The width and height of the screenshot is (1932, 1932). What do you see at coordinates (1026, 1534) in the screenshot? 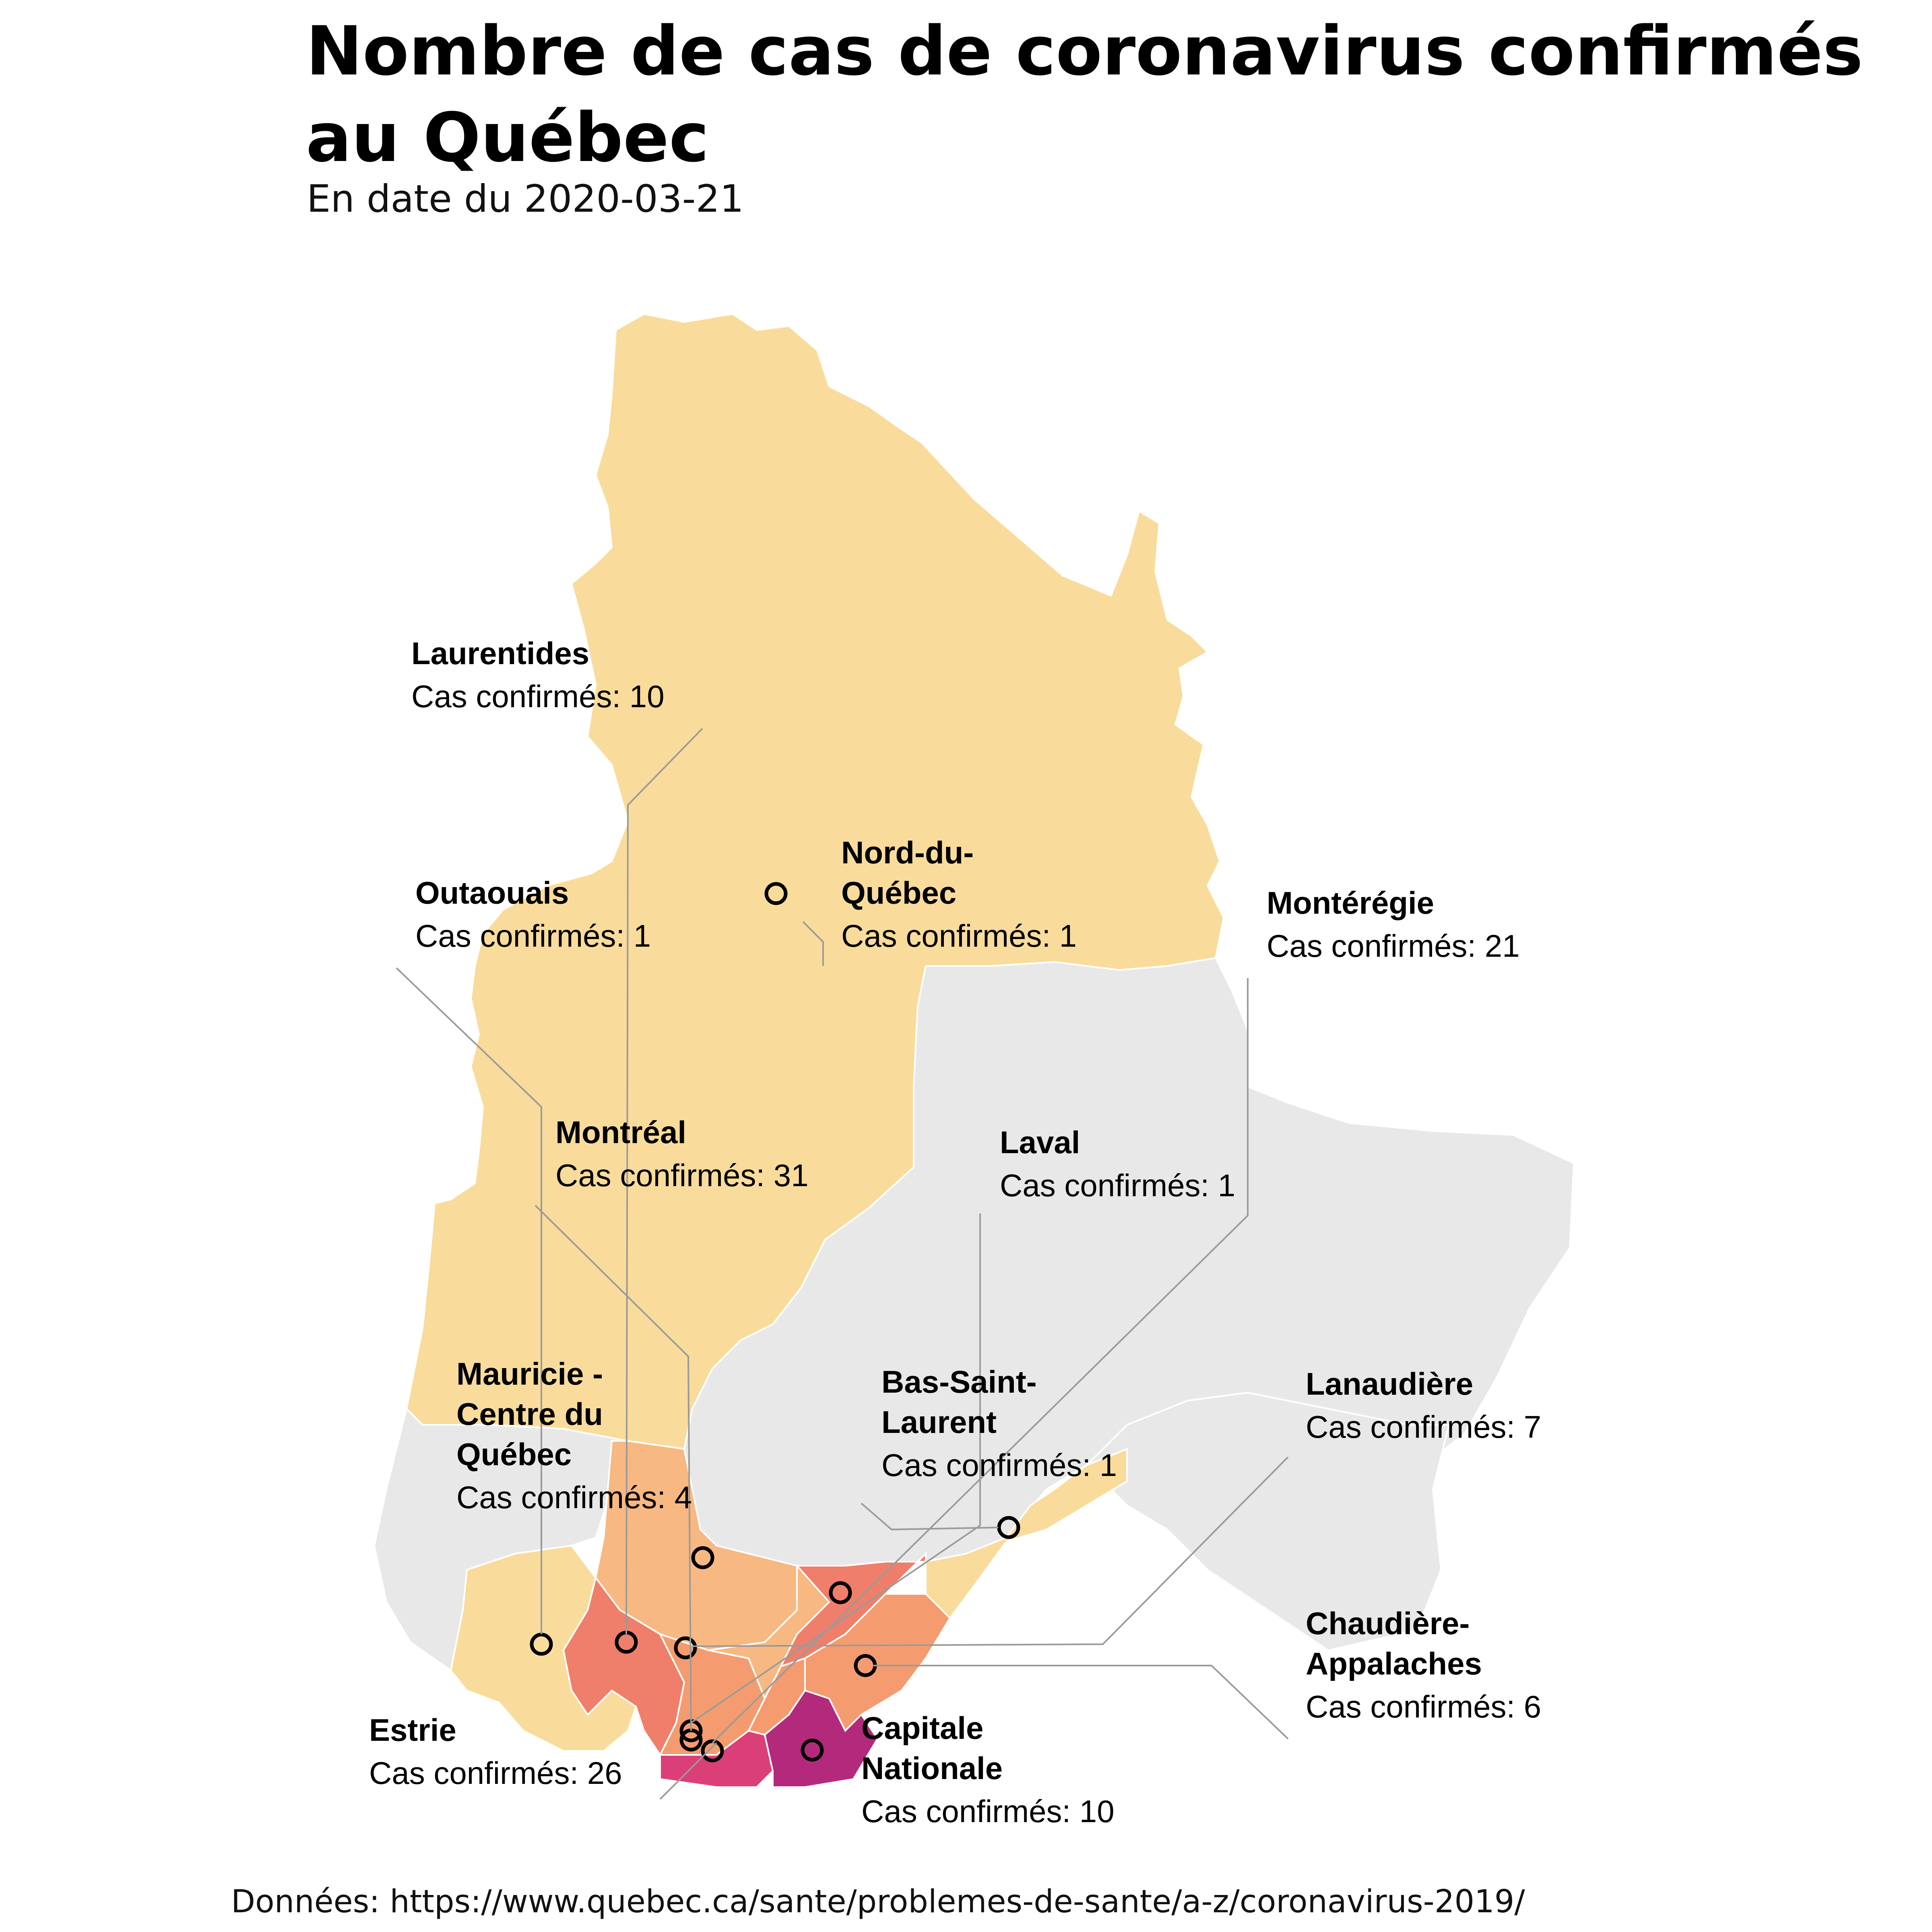
I see `region-bas-saint-laurent` at bounding box center [1026, 1534].